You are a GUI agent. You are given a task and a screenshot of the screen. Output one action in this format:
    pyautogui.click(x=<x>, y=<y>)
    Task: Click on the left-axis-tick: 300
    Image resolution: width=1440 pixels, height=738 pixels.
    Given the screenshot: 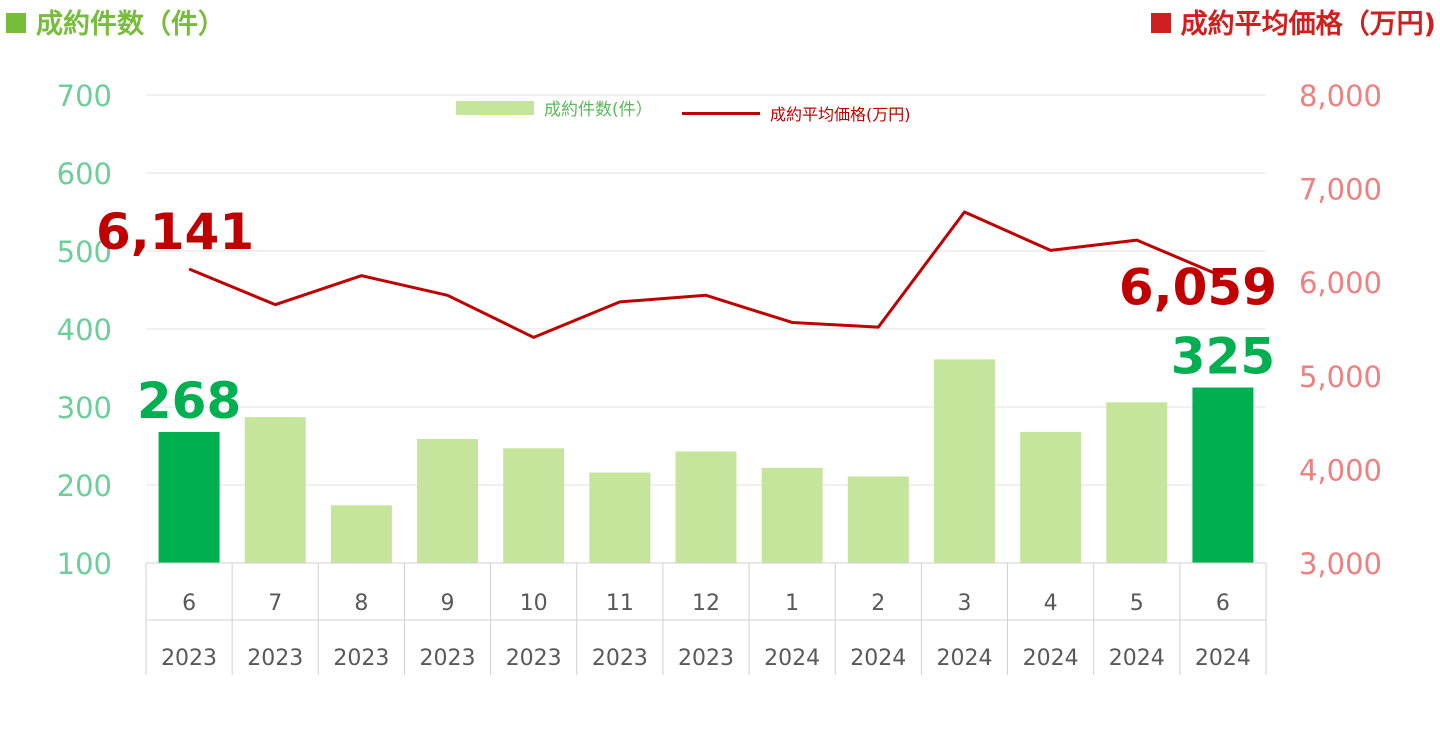 What is the action you would take?
    pyautogui.click(x=84, y=408)
    